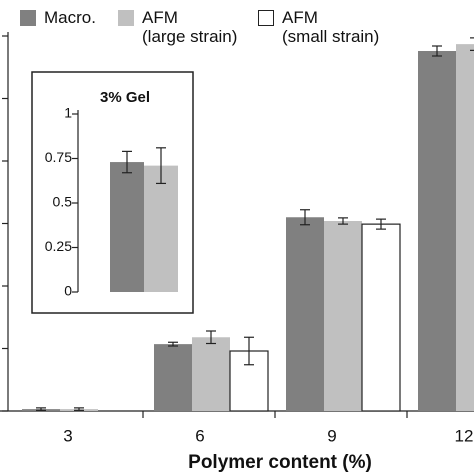 This screenshot has width=474, height=474. What do you see at coordinates (63, 202) in the screenshot?
I see `y-tick-label: 0.5` at bounding box center [63, 202].